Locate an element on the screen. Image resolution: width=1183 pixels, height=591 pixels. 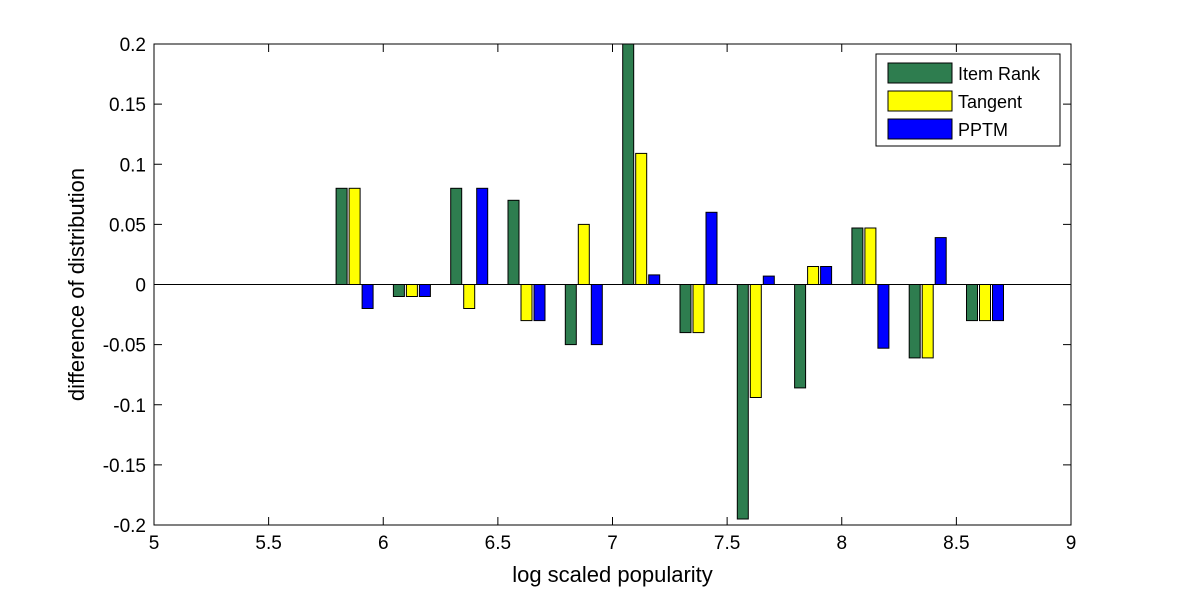
y-tick-label: -0.1 is located at coordinates (129, 406).